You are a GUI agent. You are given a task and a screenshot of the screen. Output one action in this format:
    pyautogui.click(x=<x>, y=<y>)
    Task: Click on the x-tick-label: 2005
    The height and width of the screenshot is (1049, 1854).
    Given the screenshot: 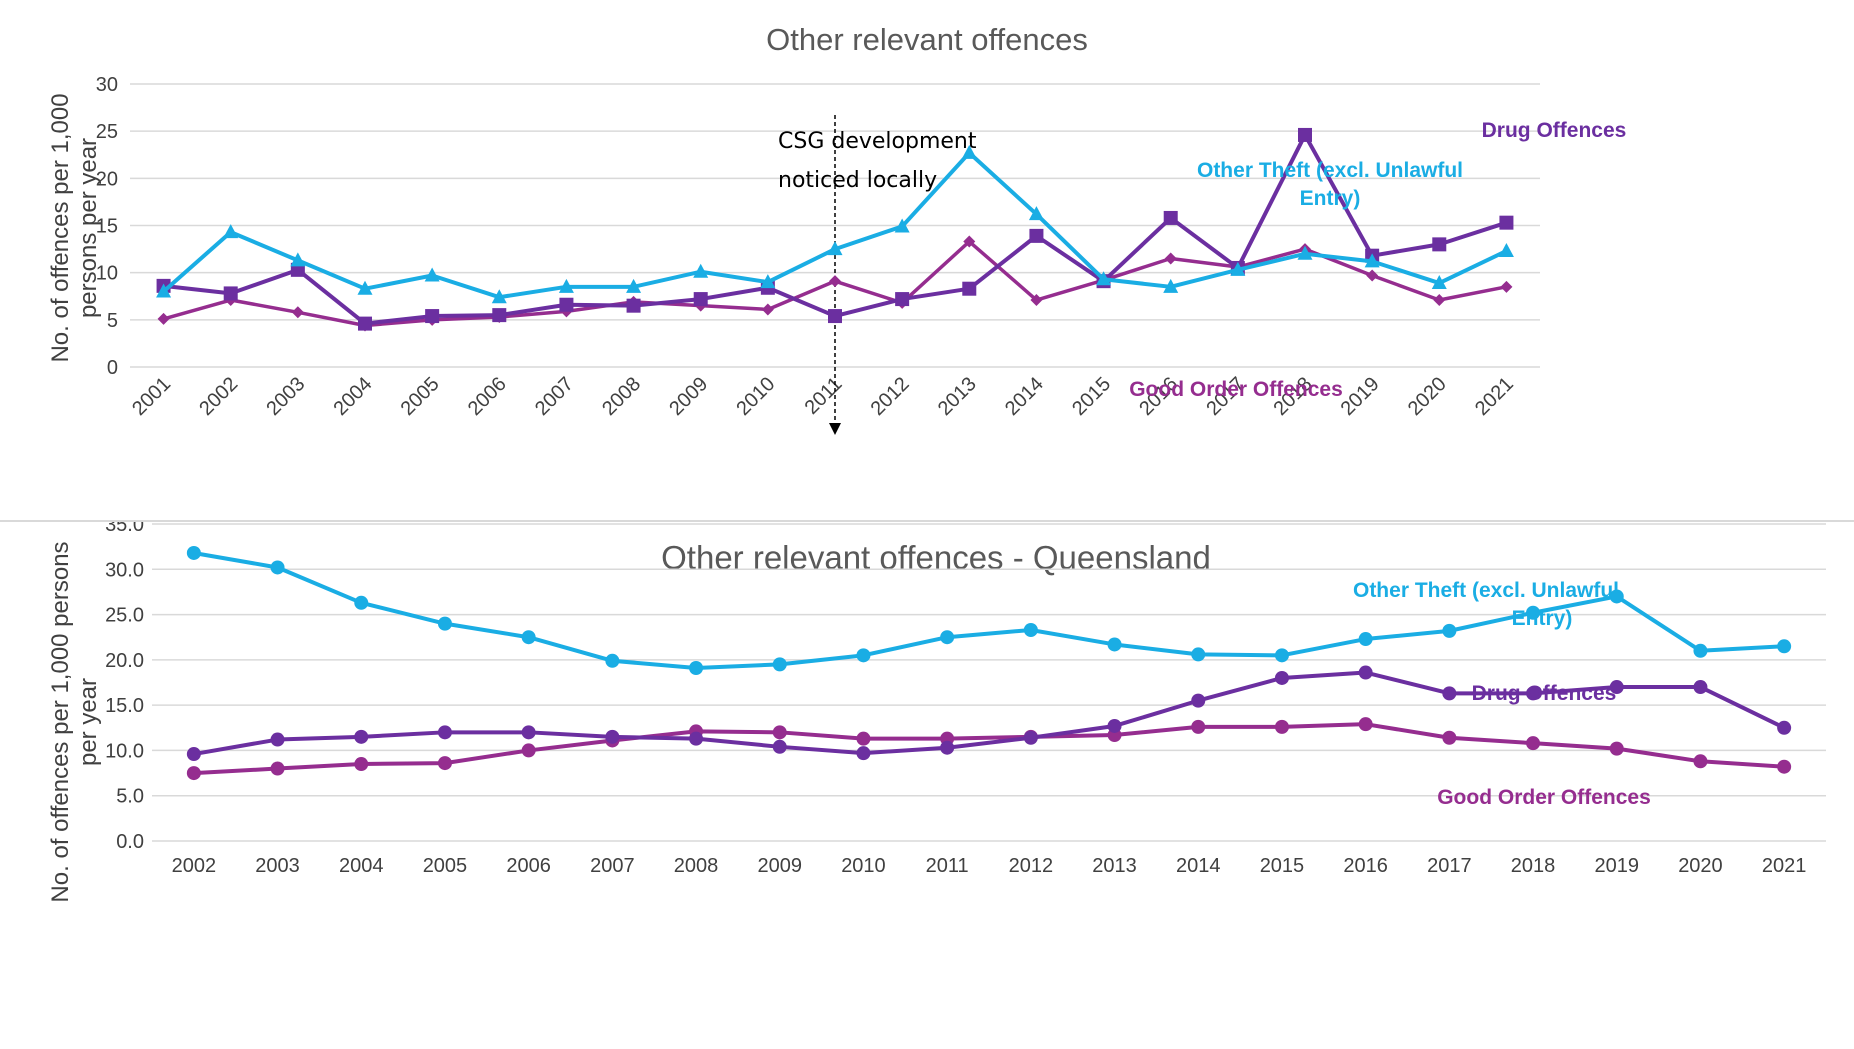 What is the action you would take?
    pyautogui.click(x=445, y=866)
    